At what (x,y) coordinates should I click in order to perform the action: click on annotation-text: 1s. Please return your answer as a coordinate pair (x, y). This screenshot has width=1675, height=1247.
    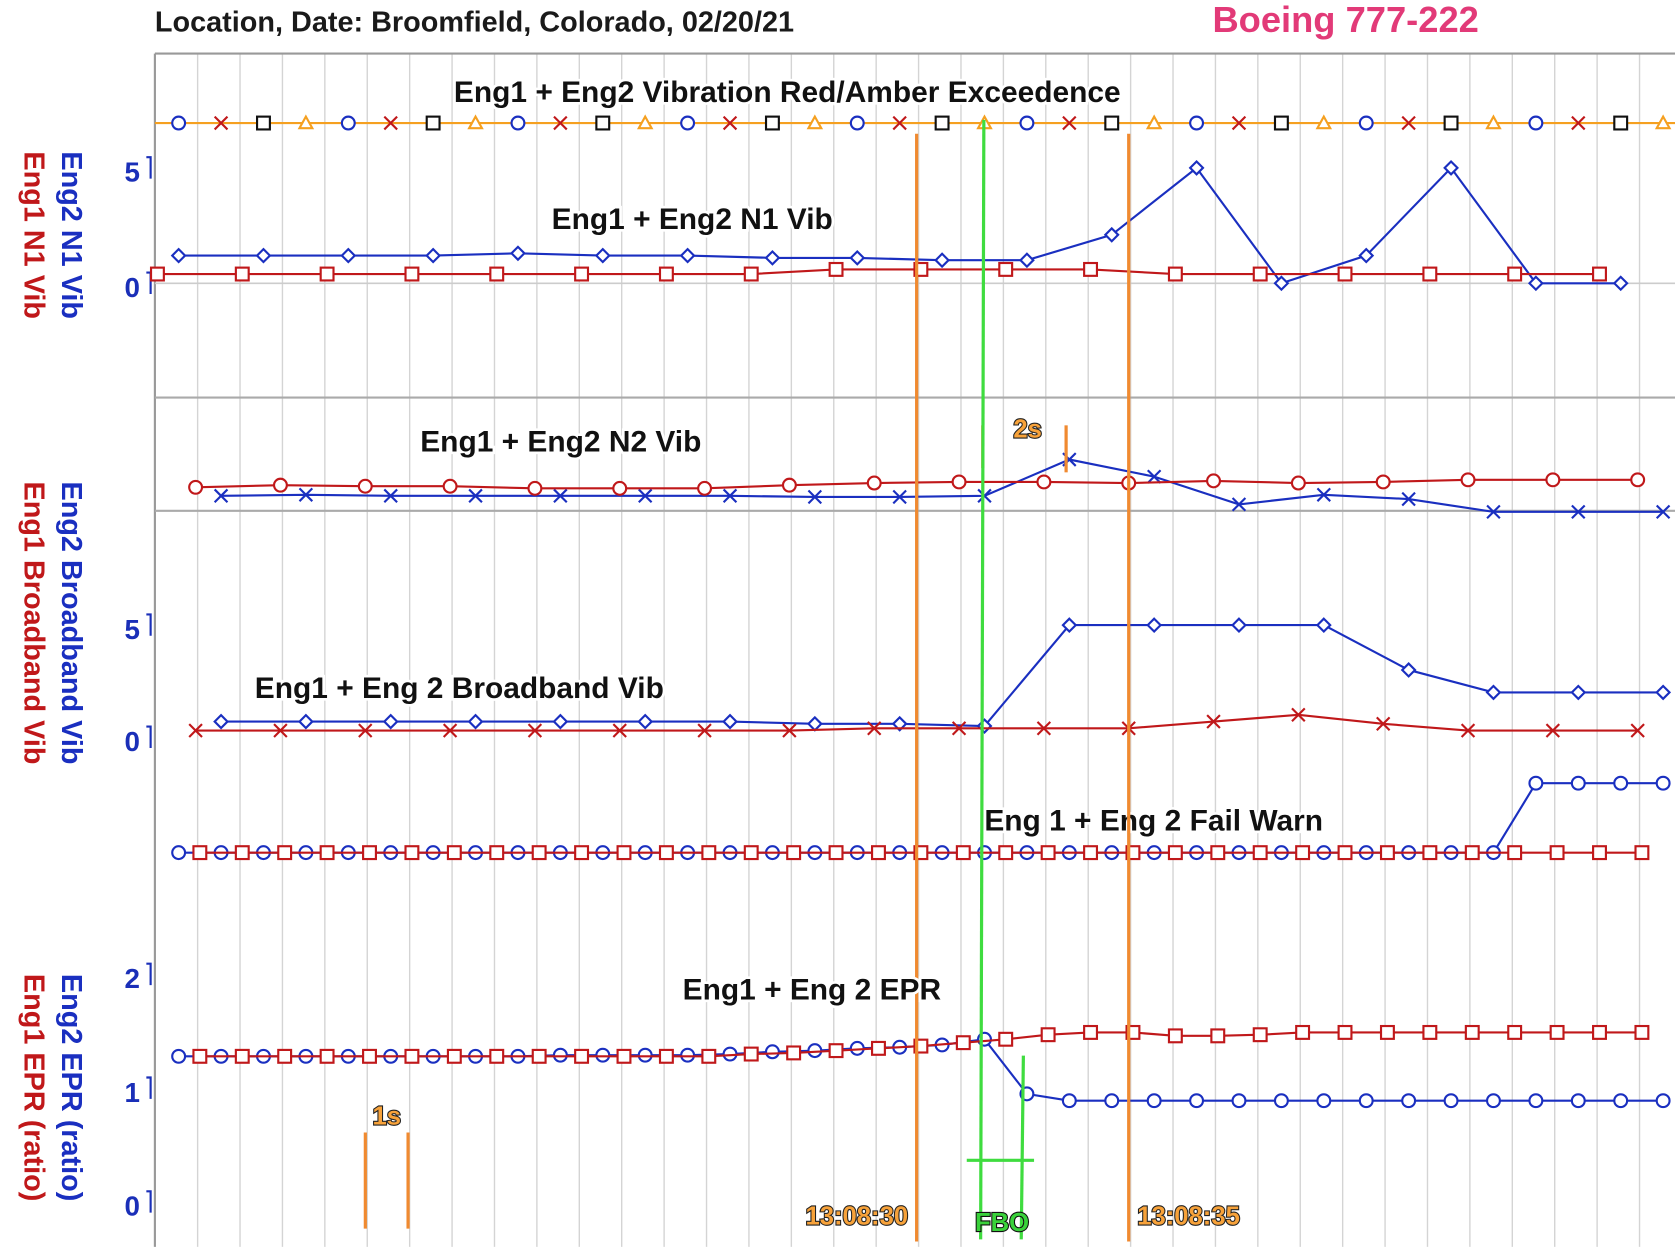
    Looking at the image, I should click on (386, 1116).